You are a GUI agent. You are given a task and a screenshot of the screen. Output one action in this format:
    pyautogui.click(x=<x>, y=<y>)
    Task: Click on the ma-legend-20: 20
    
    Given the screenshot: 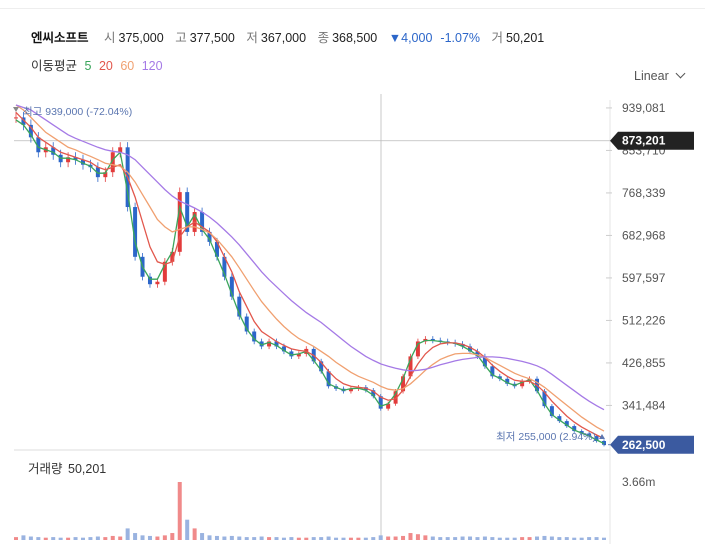 What is the action you would take?
    pyautogui.click(x=105, y=66)
    